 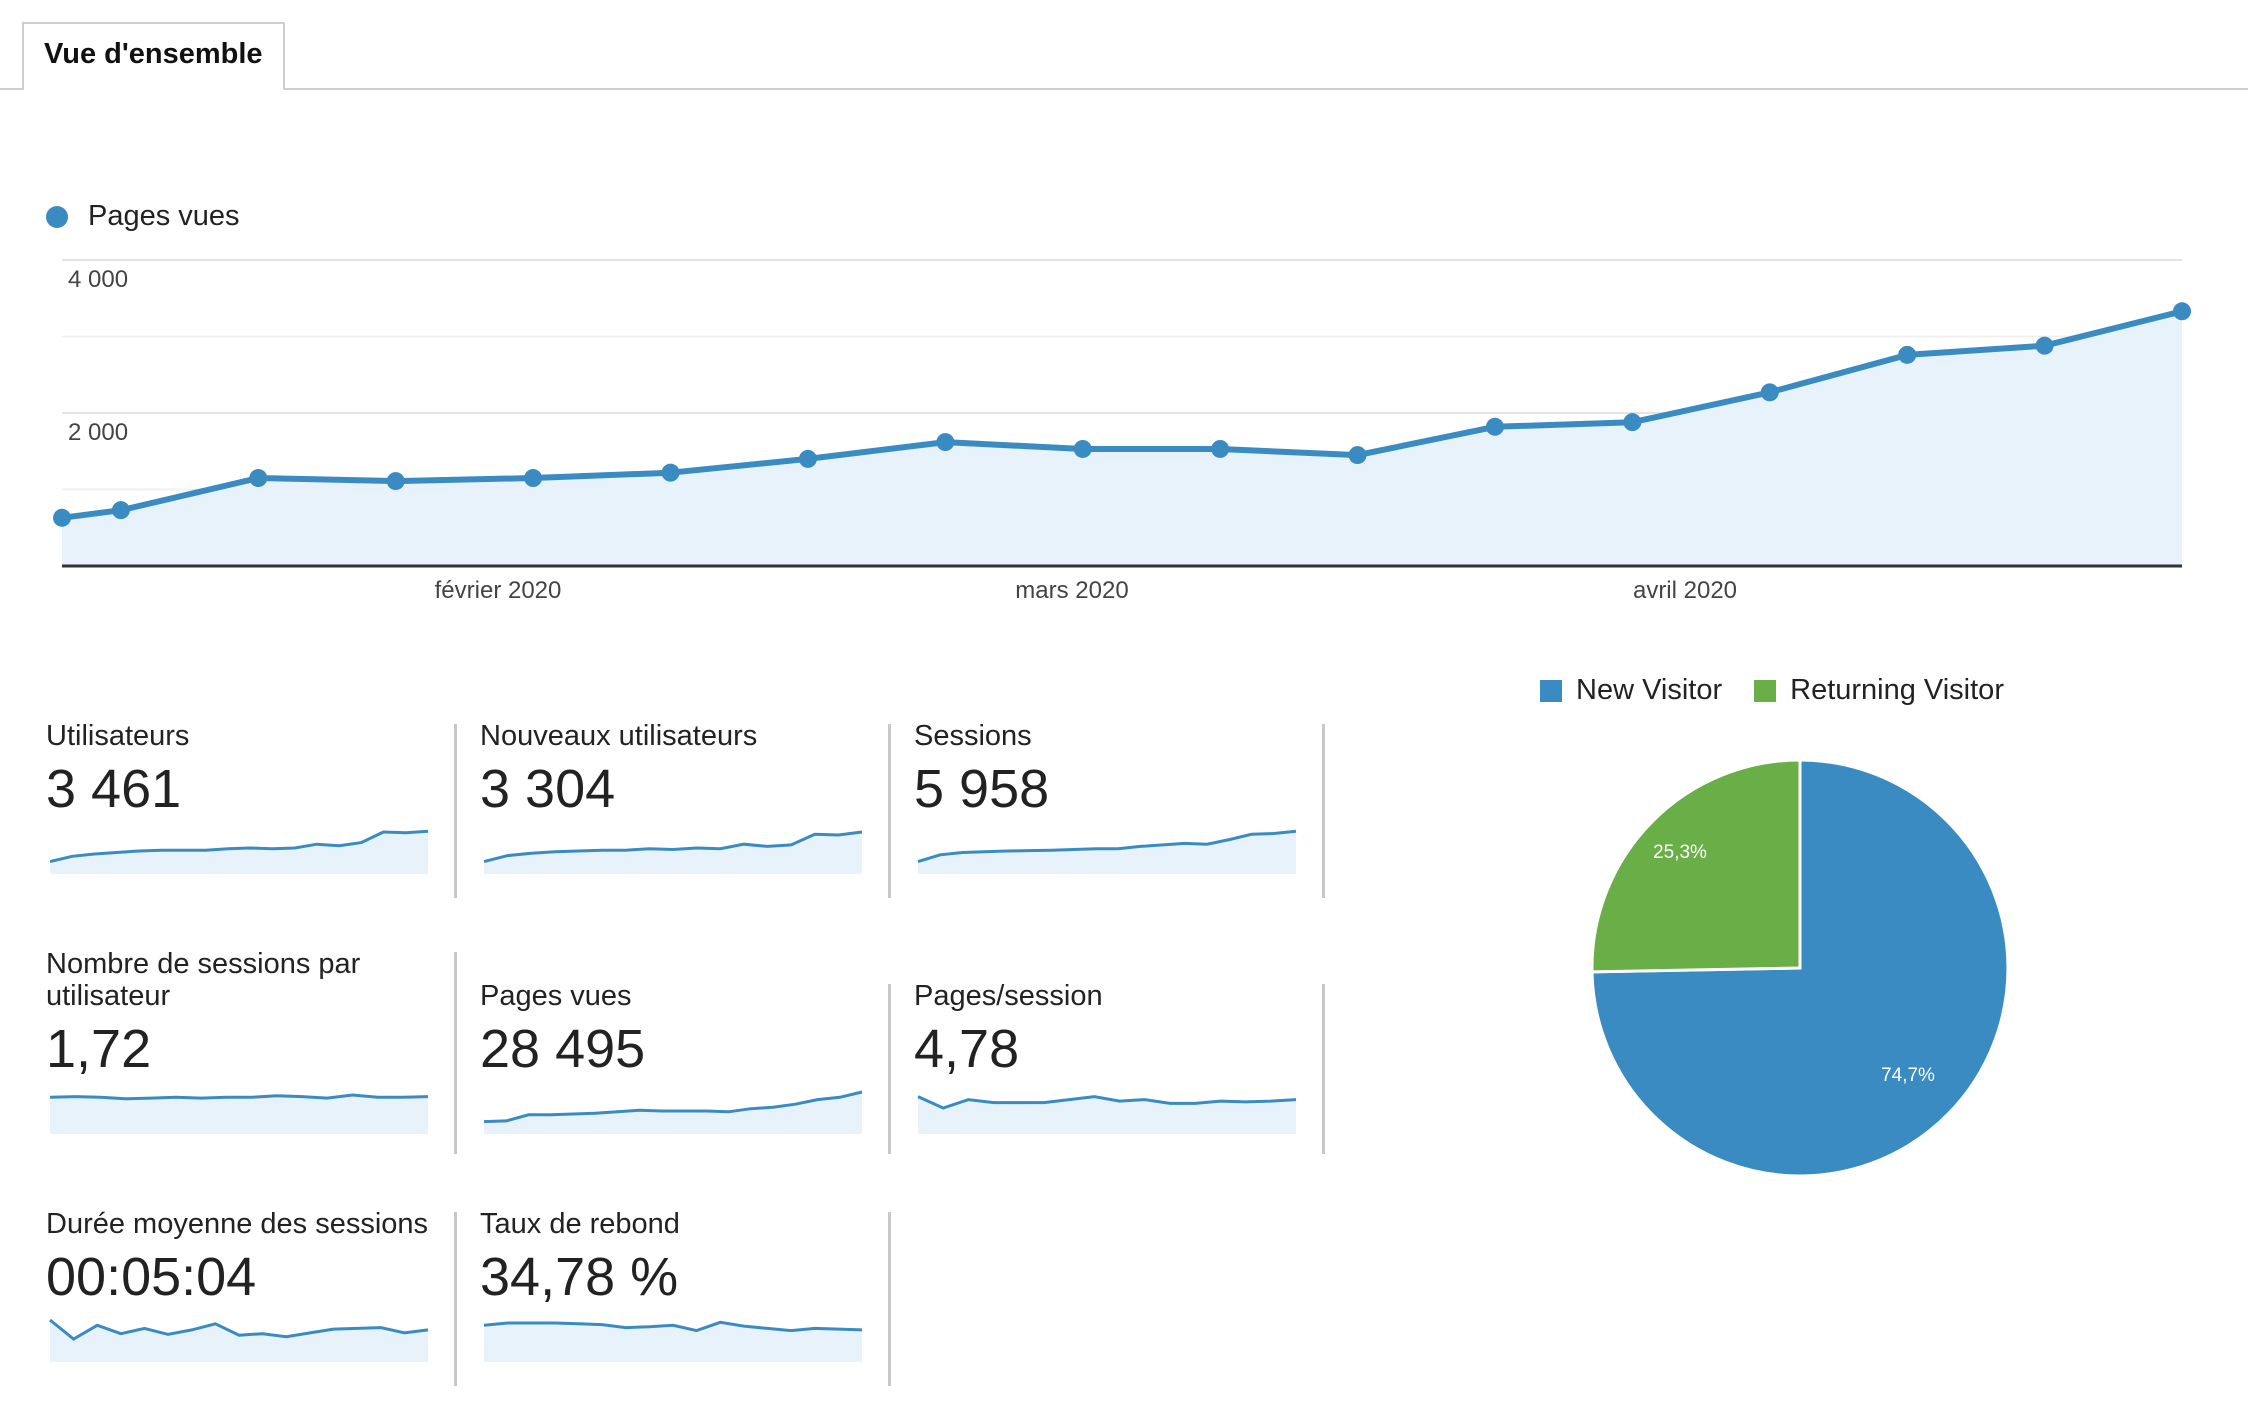 I want to click on legend-label-pages-vues: Pages vues, so click(x=164, y=216).